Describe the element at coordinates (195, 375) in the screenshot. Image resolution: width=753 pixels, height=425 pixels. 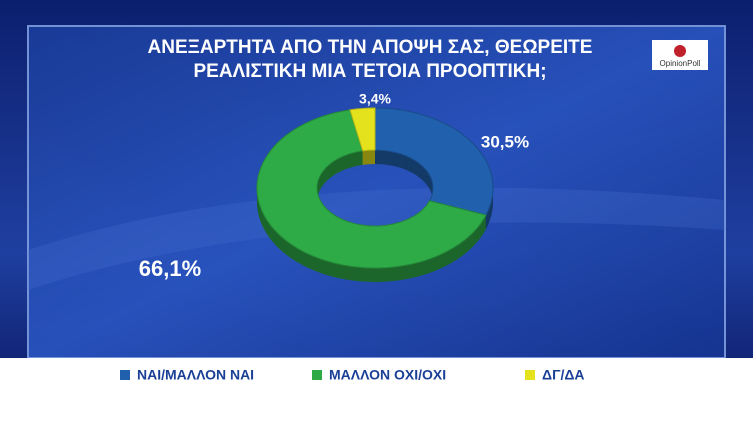
I see `legend-label: ΝΑΙ/ΜΑΛΛΟΝ ΝΑΙ` at that location.